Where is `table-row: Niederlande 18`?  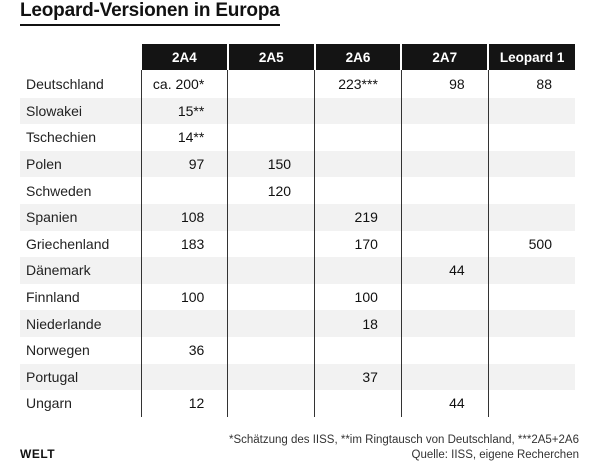
table-row: Niederlande 18 is located at coordinates (297, 323).